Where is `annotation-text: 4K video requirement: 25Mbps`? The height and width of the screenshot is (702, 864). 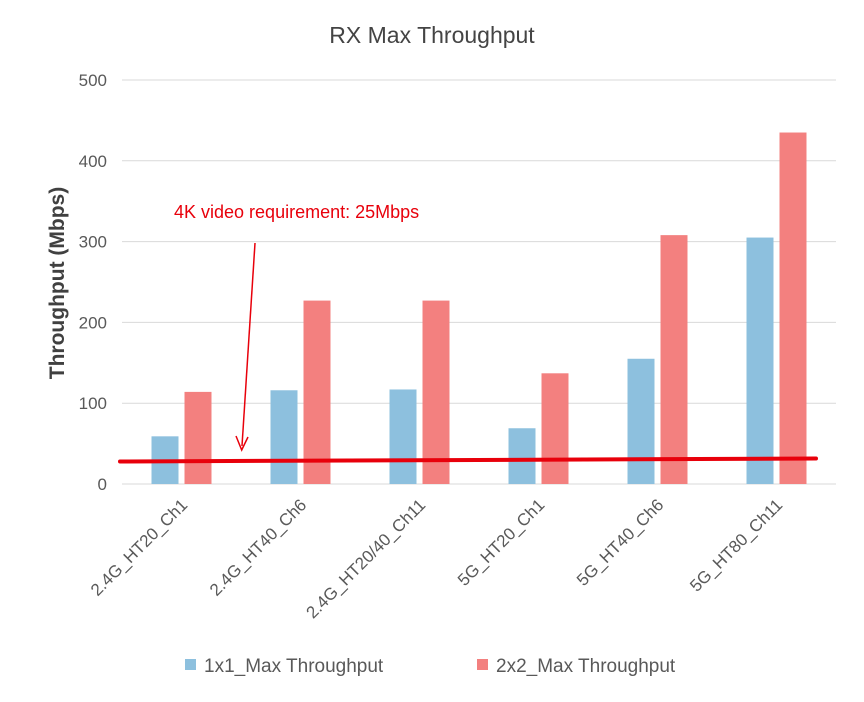 annotation-text: 4K video requirement: 25Mbps is located at coordinates (296, 212).